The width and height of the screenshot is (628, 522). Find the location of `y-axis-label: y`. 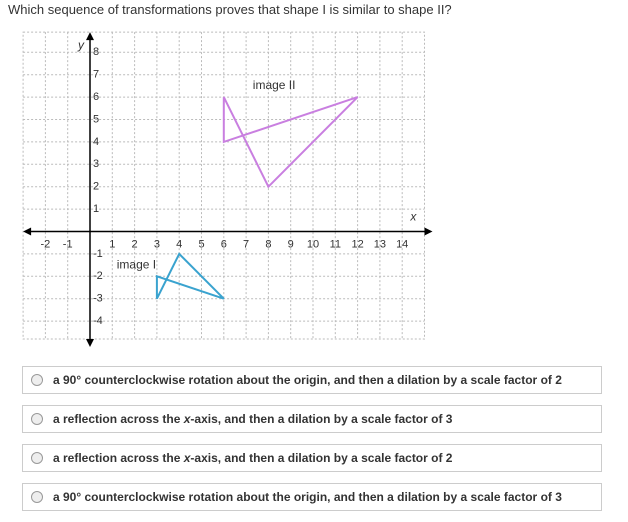

y-axis-label: y is located at coordinates (81, 45).